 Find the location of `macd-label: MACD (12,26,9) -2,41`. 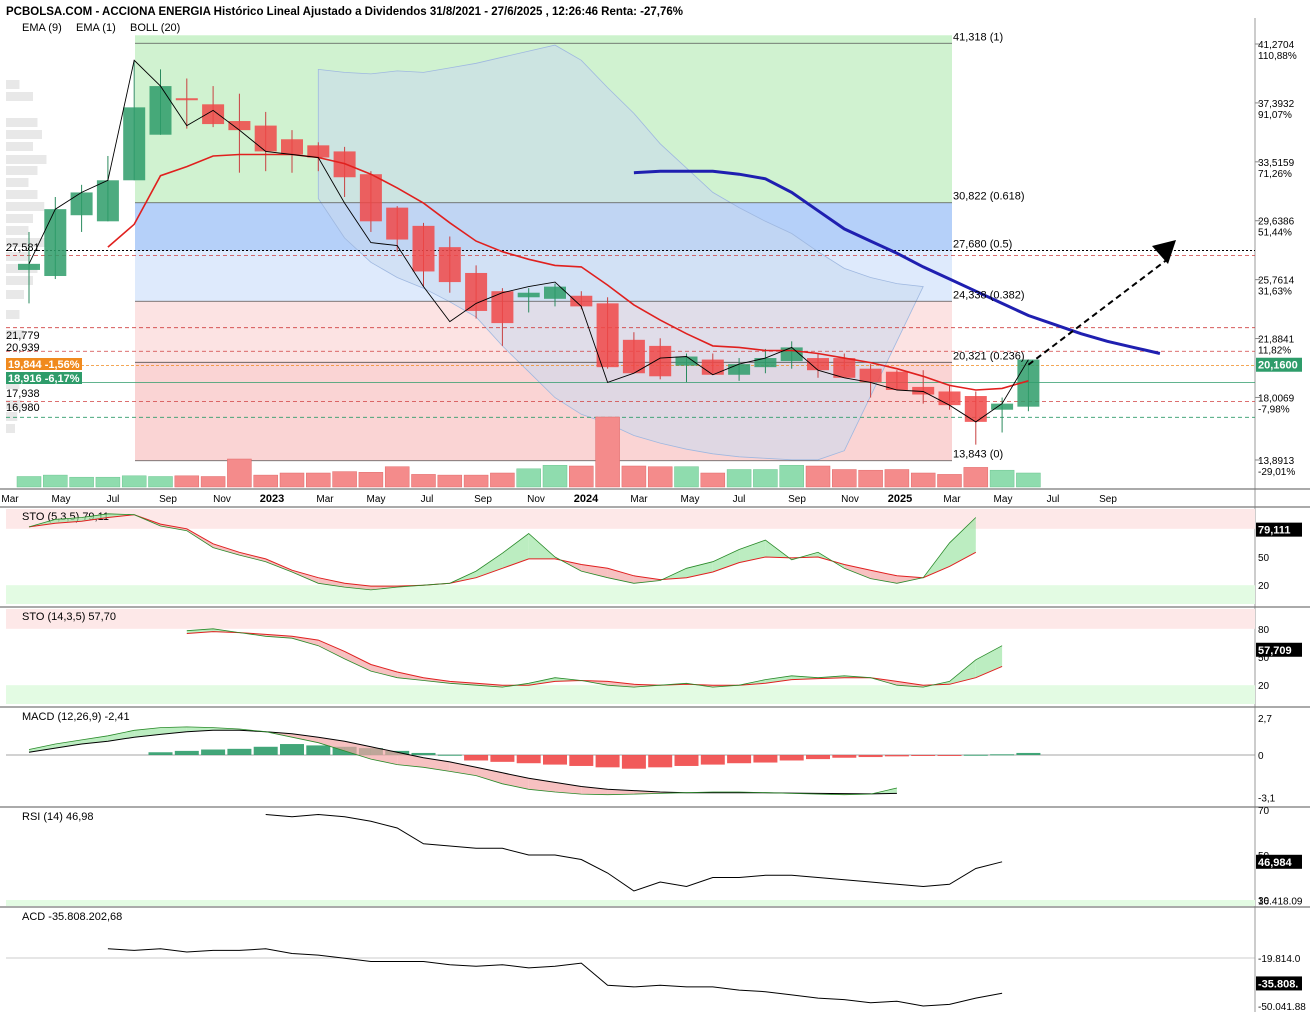

macd-label: MACD (12,26,9) -2,41 is located at coordinates (76, 717).